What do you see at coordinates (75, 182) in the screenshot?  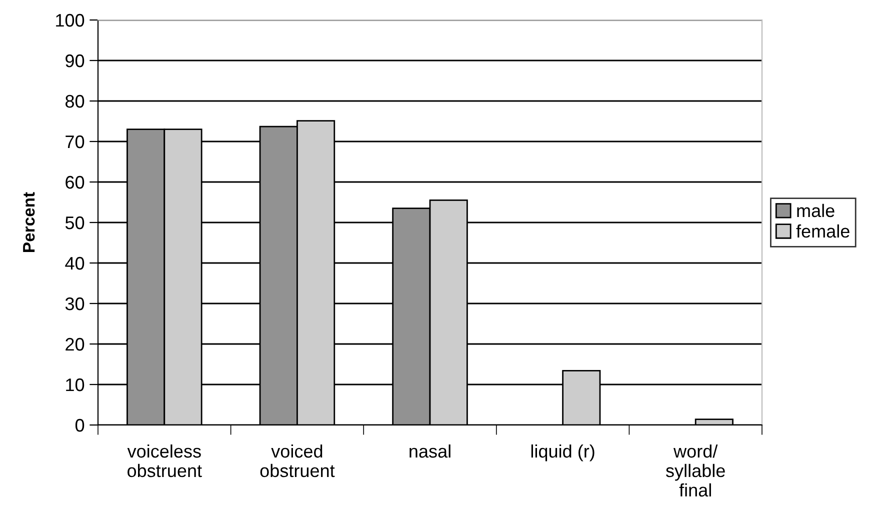 I see `y-tick-label: 60` at bounding box center [75, 182].